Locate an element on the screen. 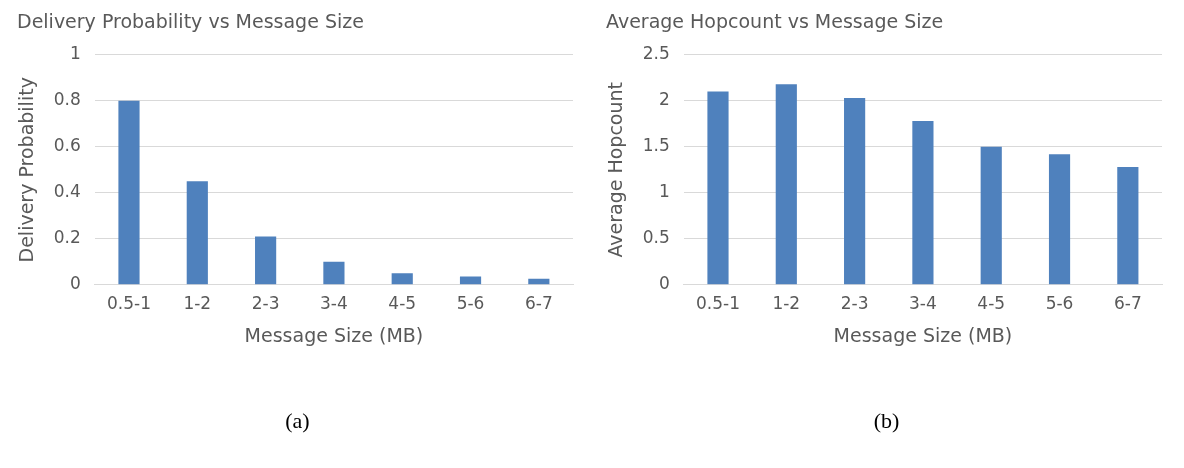 The height and width of the screenshot is (468, 1184). y-tick-label: 0.5 is located at coordinates (656, 237).